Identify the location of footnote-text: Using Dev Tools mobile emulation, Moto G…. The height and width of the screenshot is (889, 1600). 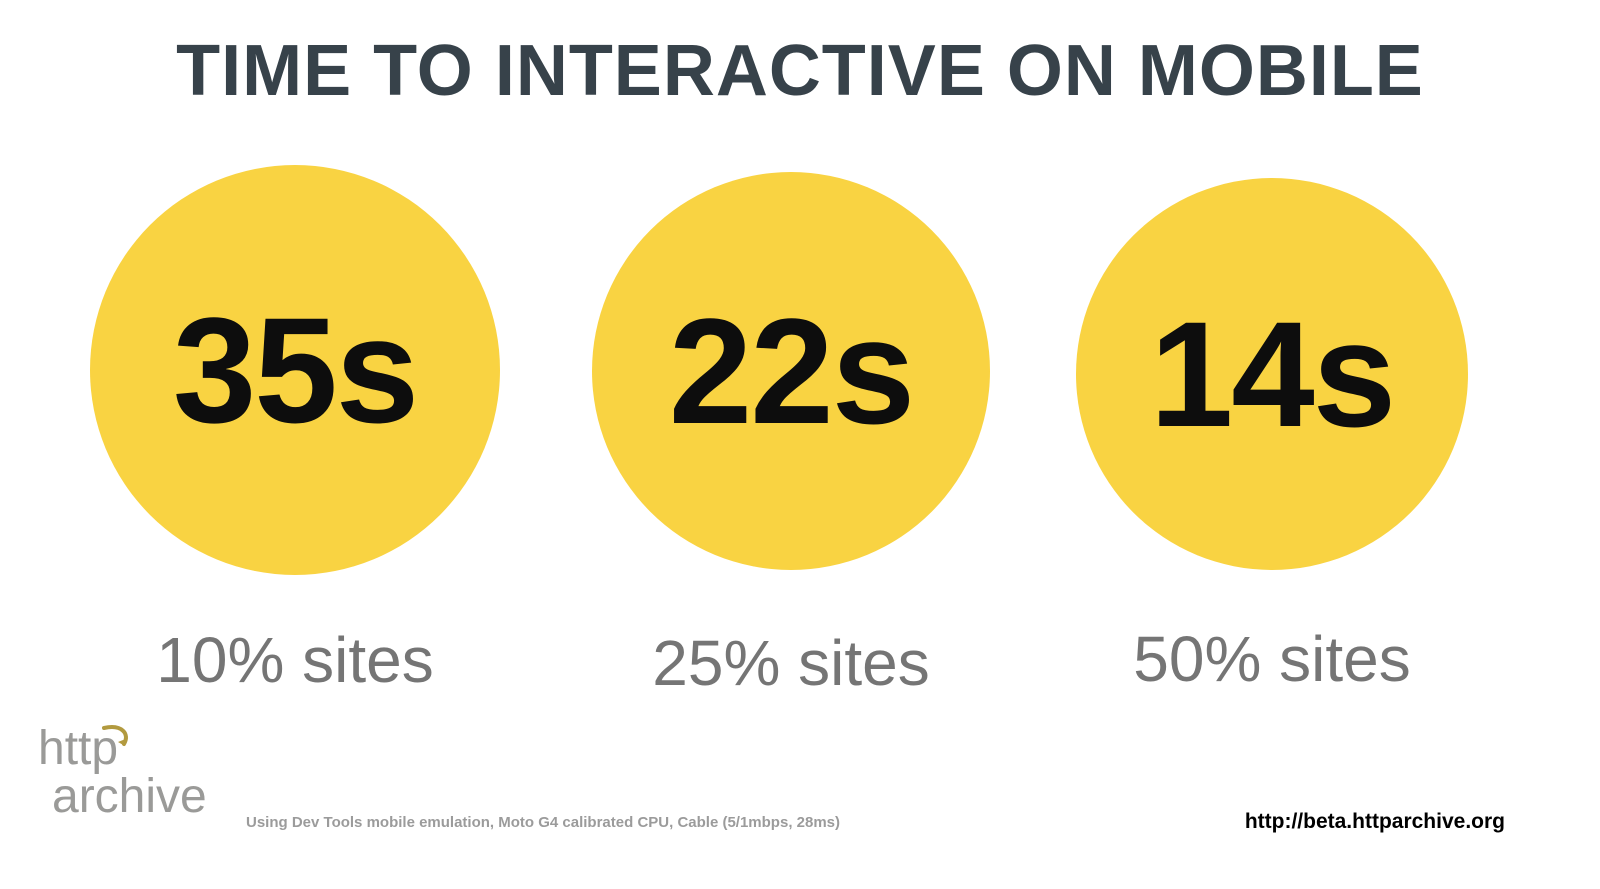
(543, 822).